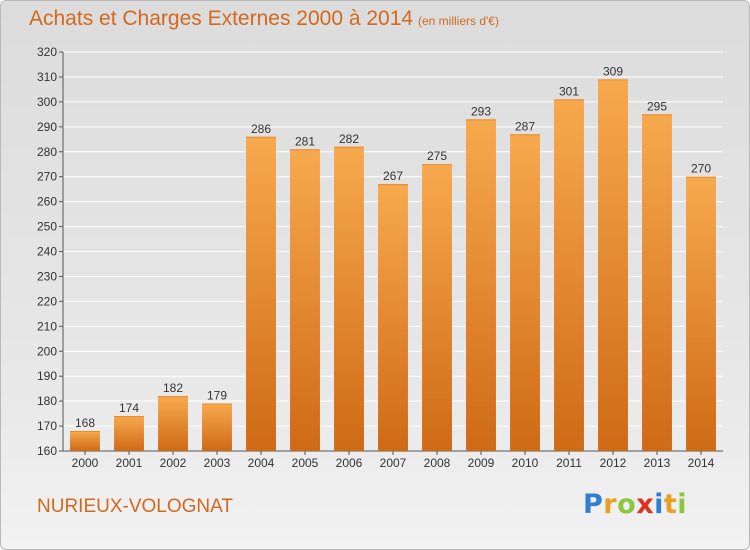  I want to click on x-tick-label: 2013, so click(657, 463).